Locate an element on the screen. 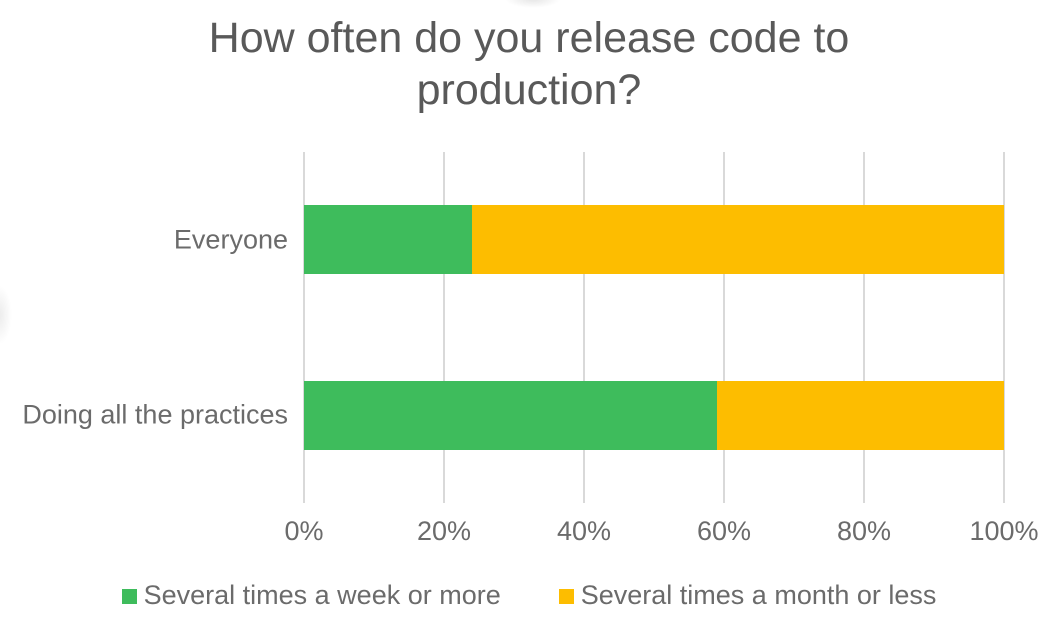 This screenshot has height=628, width=1058. x-tick-label: 20% is located at coordinates (444, 531).